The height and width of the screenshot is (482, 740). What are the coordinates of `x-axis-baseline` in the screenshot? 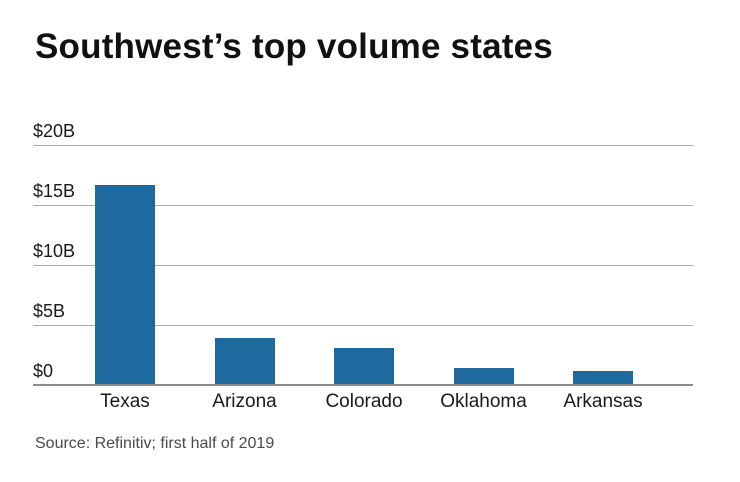 It's located at (363, 385).